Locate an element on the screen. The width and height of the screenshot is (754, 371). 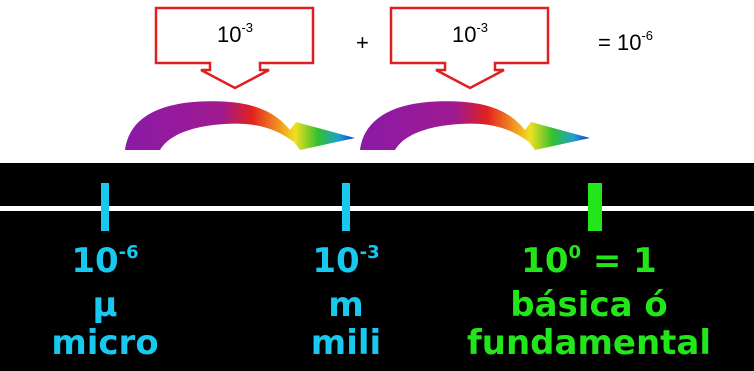
result-text: = 10-6 is located at coordinates (625, 41).